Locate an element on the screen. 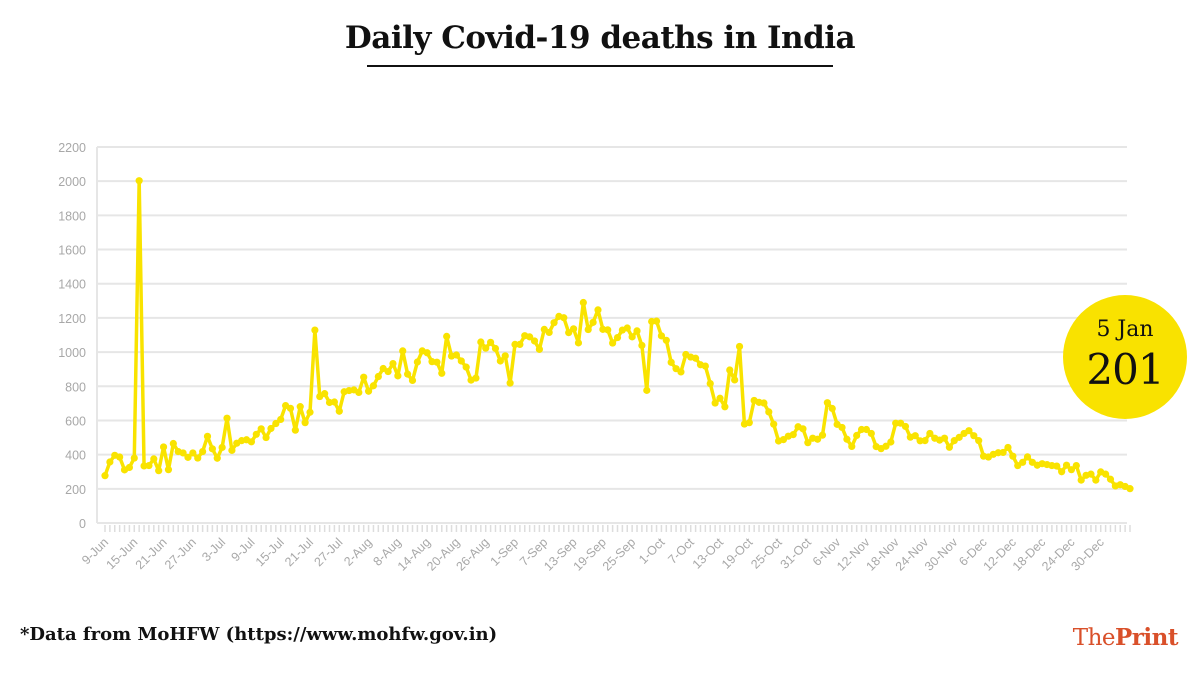 Image resolution: width=1200 pixels, height=675 pixels. callout-value: 201 is located at coordinates (1125, 369).